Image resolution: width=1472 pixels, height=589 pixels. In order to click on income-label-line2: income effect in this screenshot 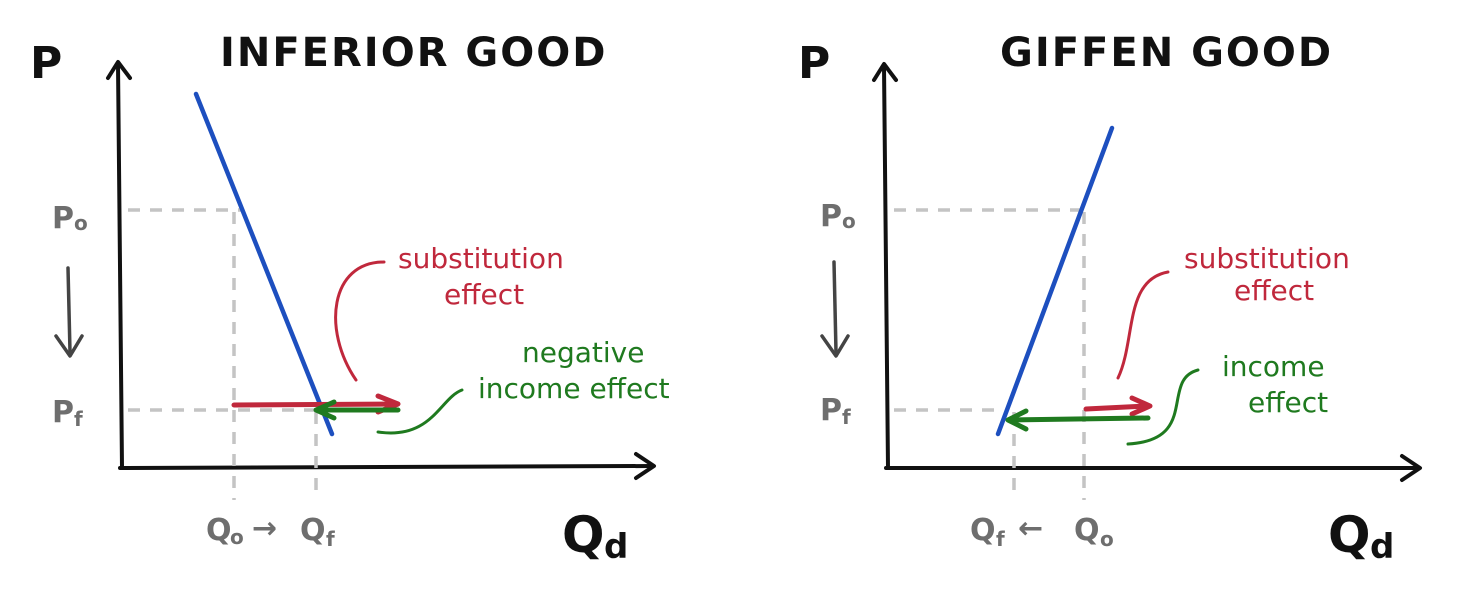, I will do `click(574, 388)`.